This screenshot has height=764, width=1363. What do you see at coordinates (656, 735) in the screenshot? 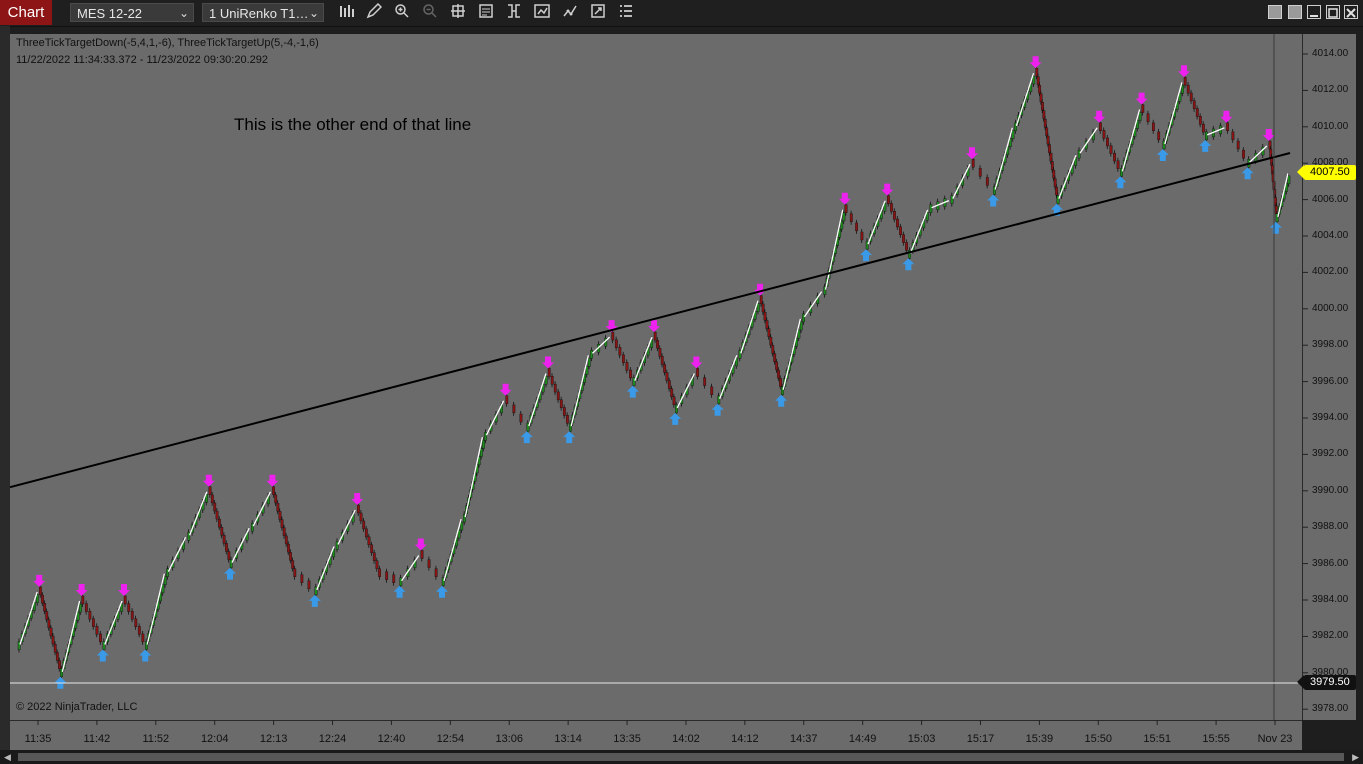
I see `time-axis` at bounding box center [656, 735].